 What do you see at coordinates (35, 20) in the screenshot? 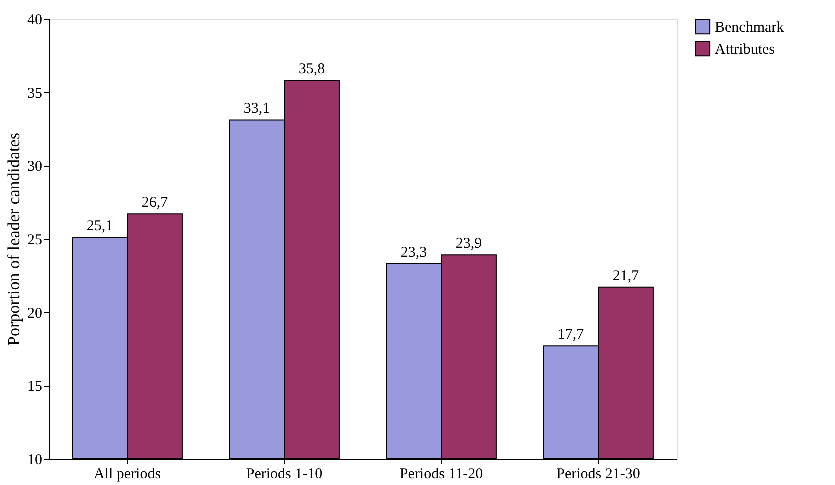
I see `y-tick-label: 40` at bounding box center [35, 20].